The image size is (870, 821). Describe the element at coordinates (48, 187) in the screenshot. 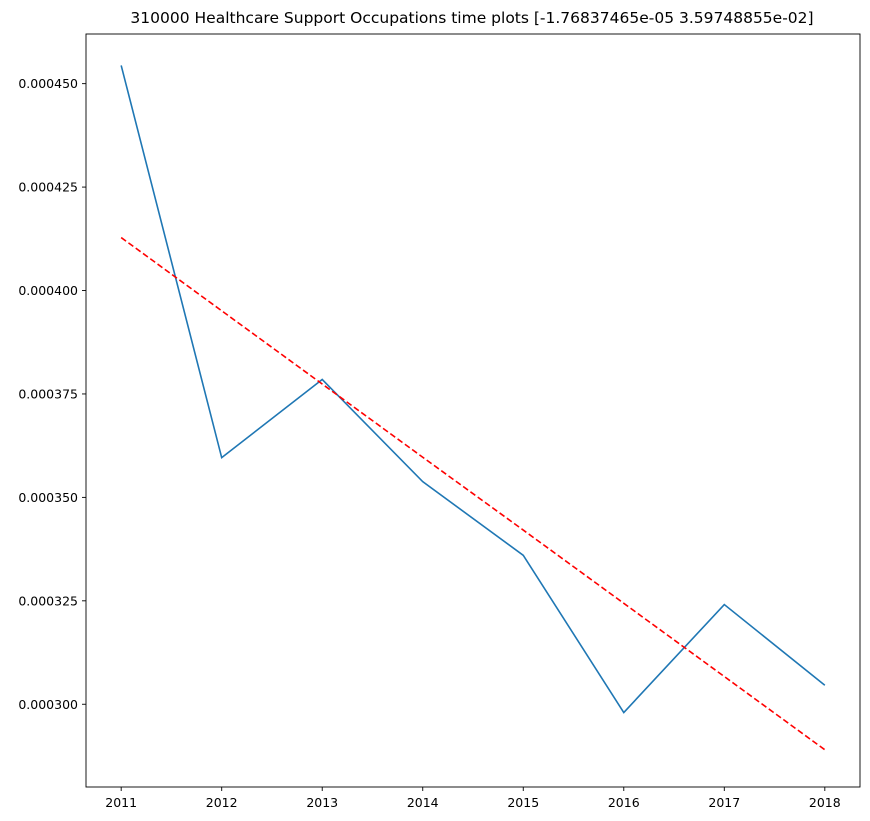

I see `y-tick-label: 0.000425` at that location.